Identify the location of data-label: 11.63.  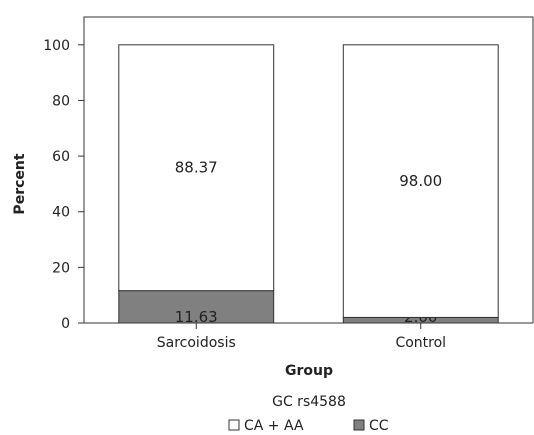
(196, 317).